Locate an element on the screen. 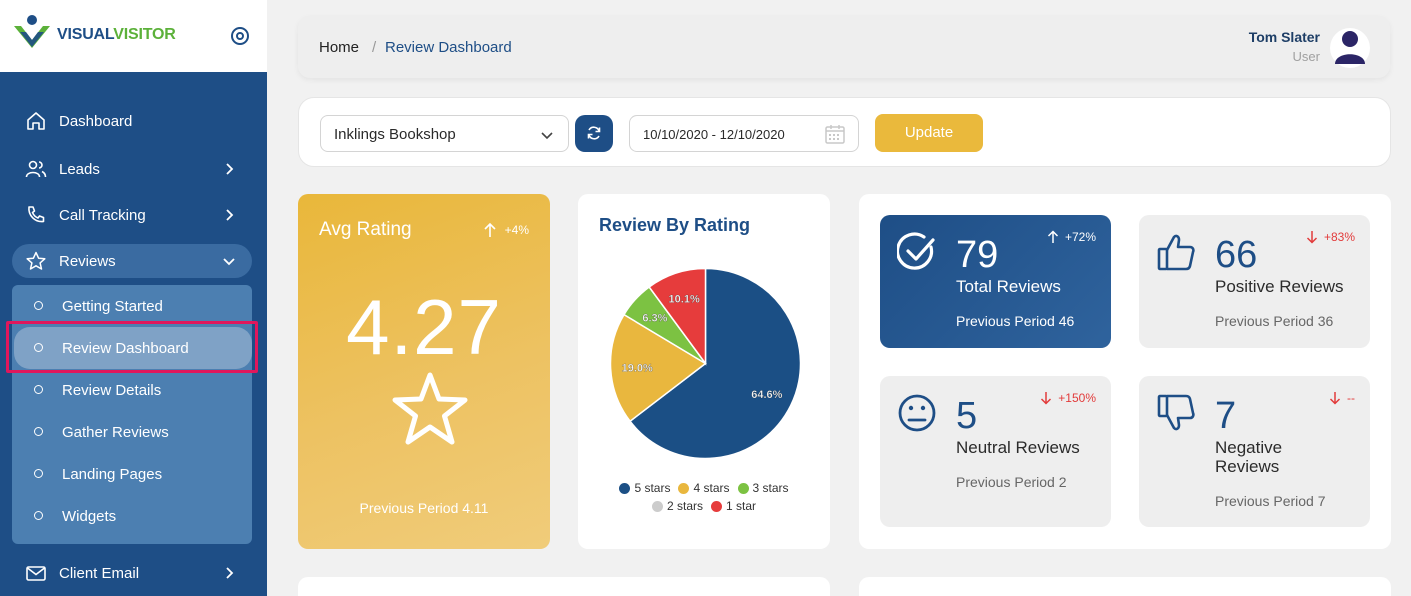 The width and height of the screenshot is (1411, 596). date-range-input: 10/10/2020 - 12/10/2020 is located at coordinates (744, 133).